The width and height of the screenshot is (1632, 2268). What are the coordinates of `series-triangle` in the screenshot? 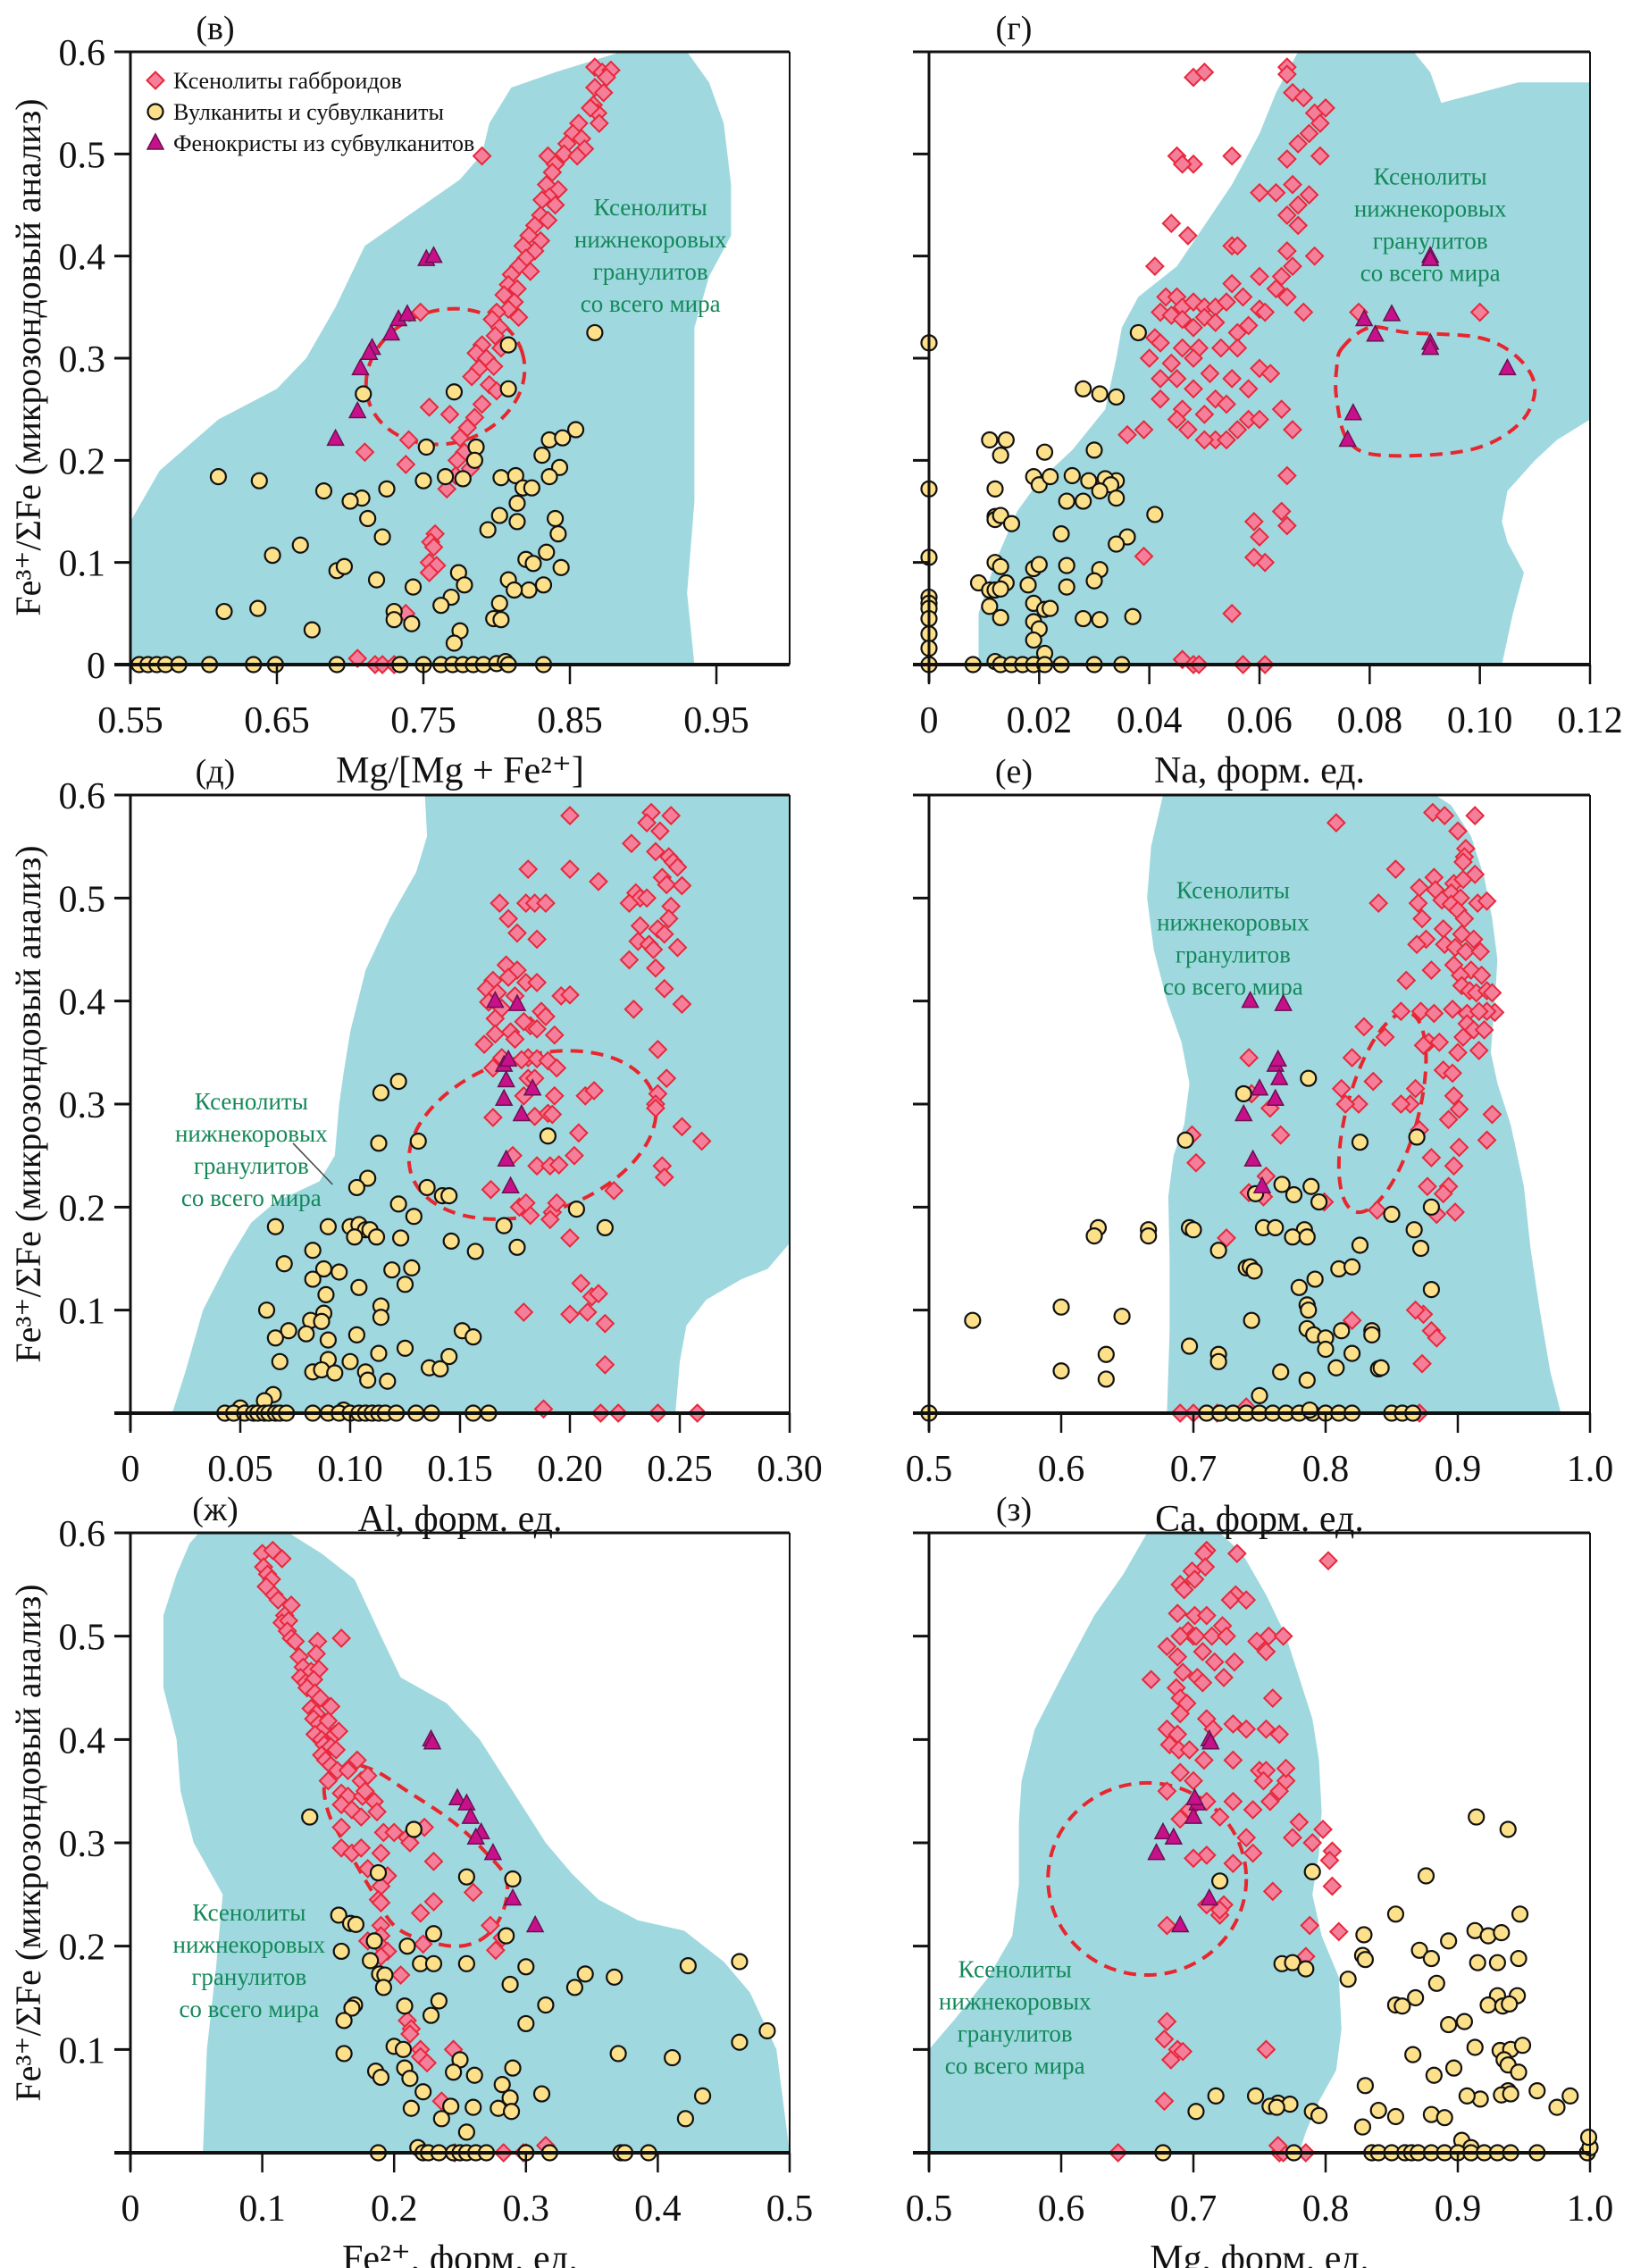 It's located at (483, 1830).